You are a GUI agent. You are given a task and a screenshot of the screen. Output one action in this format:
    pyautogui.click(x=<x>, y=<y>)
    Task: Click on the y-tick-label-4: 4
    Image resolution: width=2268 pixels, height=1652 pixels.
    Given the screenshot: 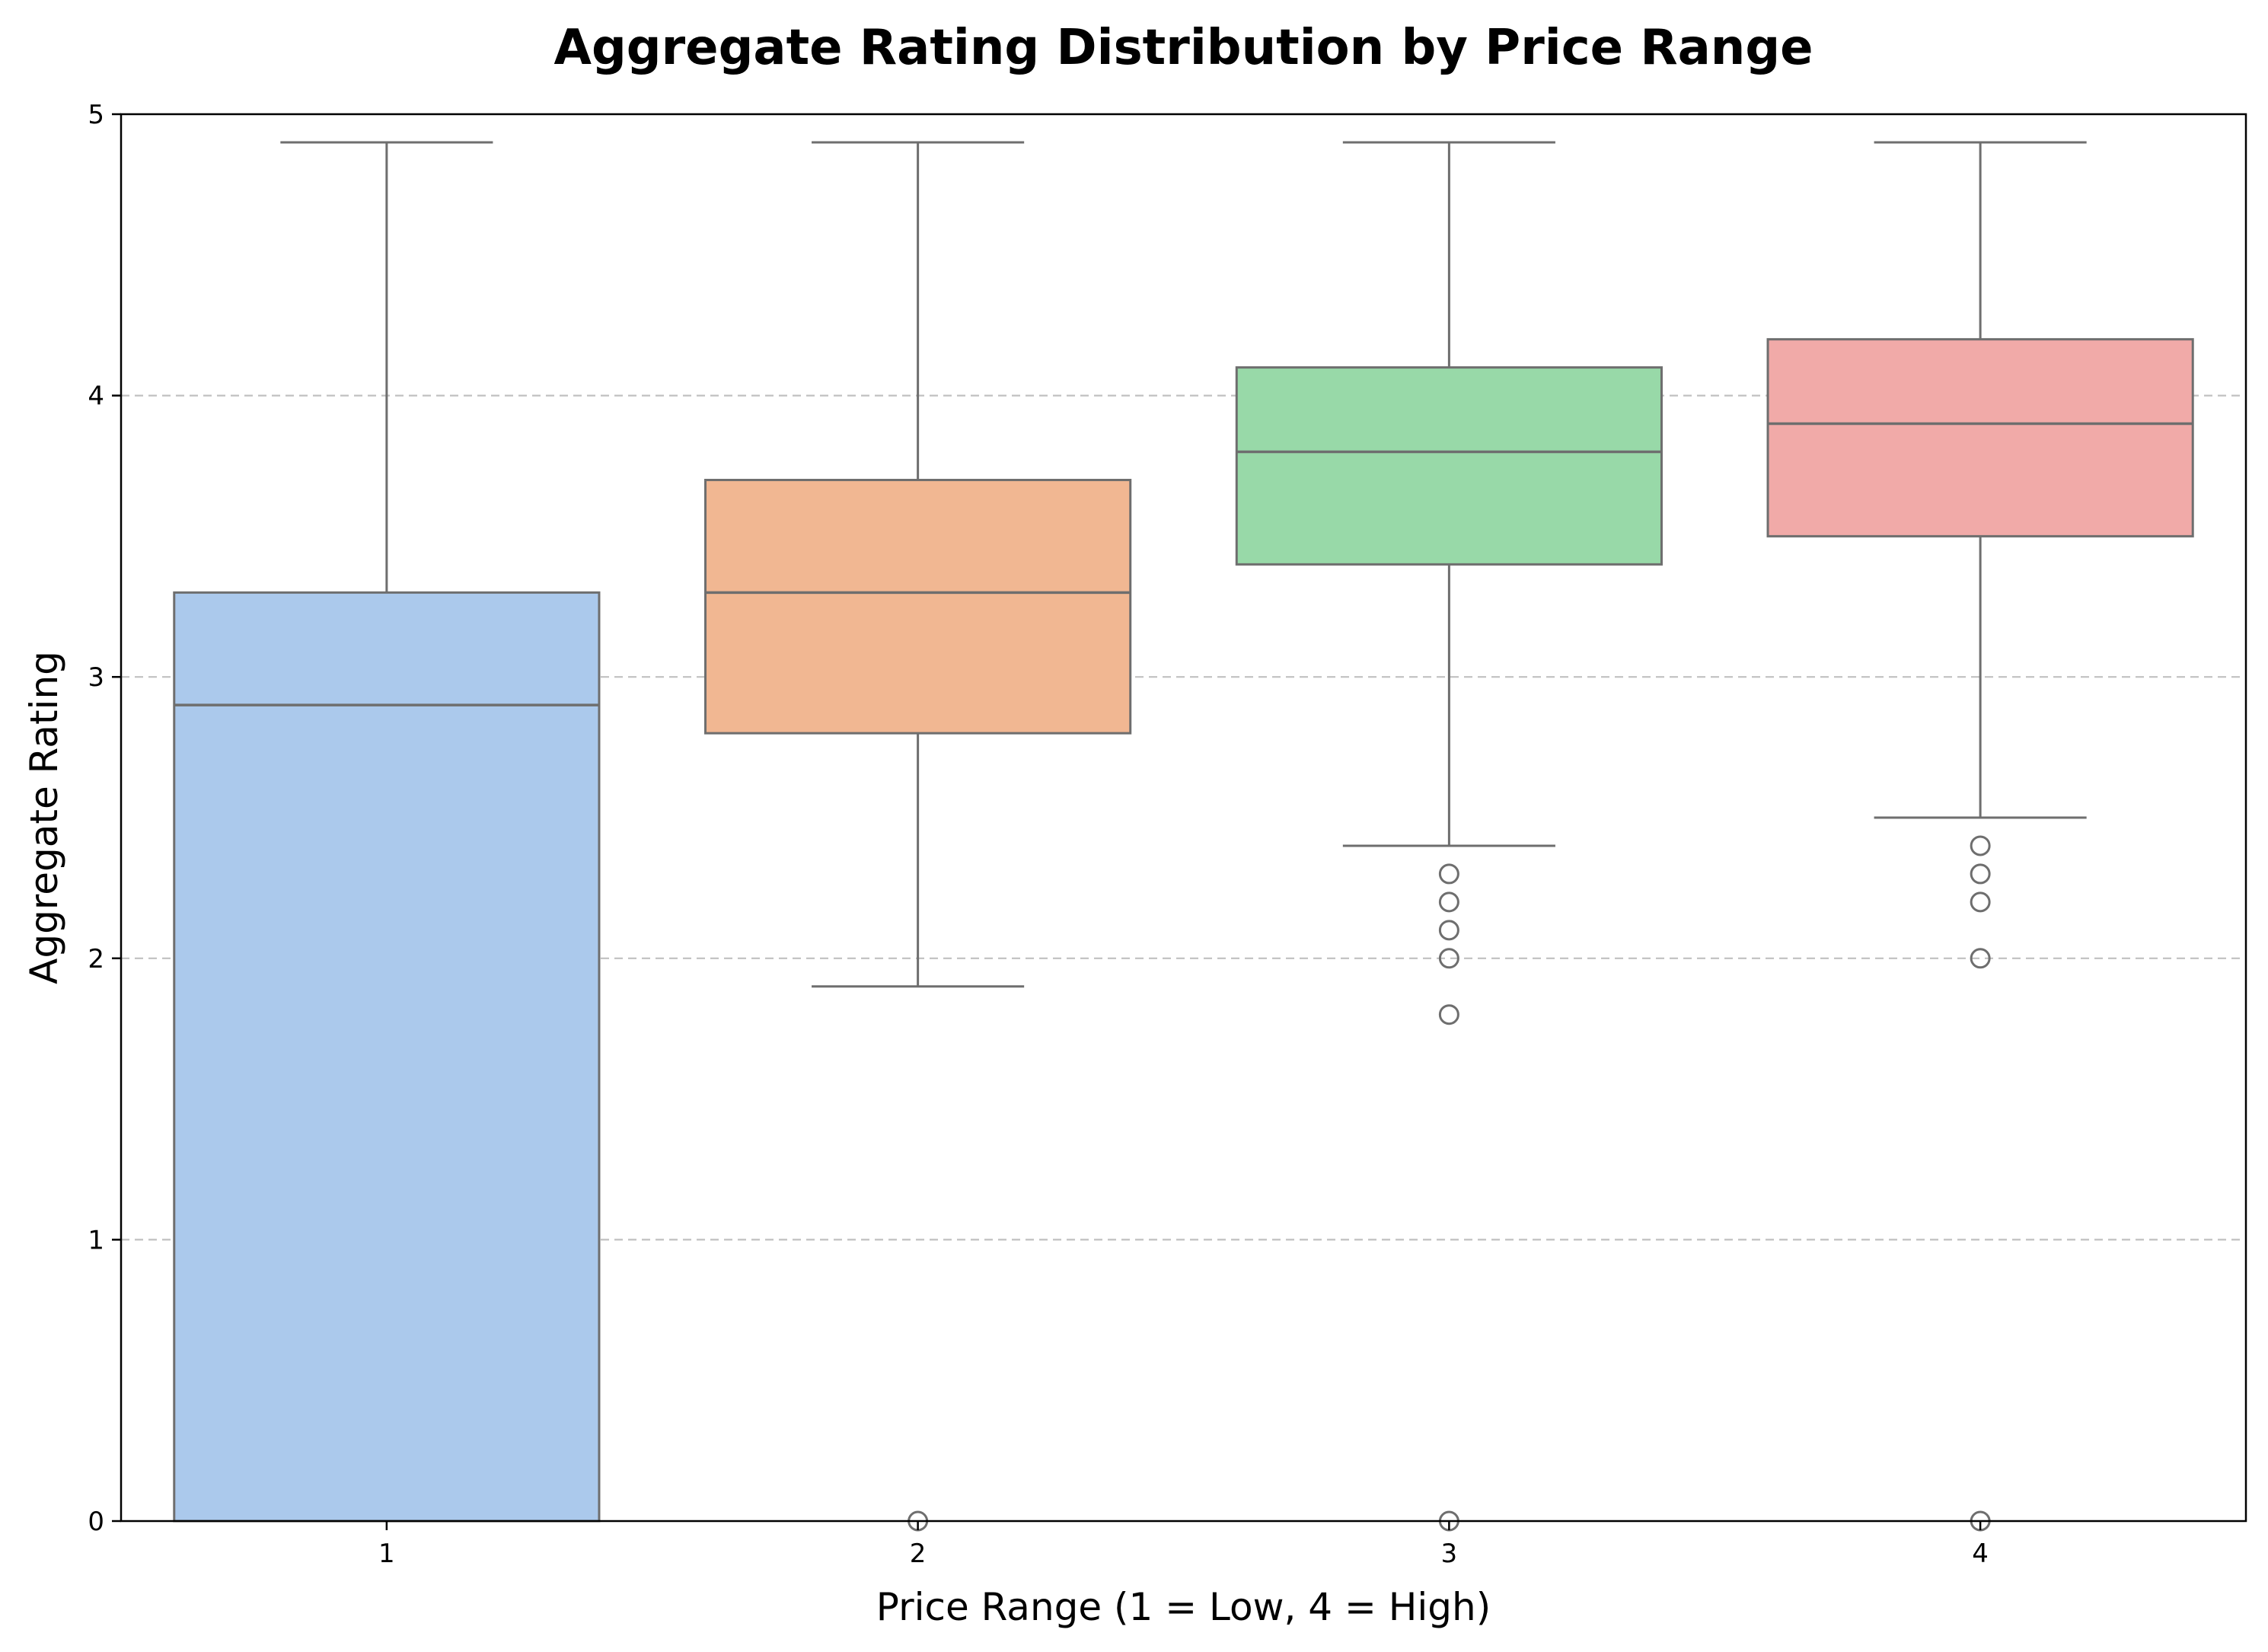 What is the action you would take?
    pyautogui.click(x=96, y=396)
    